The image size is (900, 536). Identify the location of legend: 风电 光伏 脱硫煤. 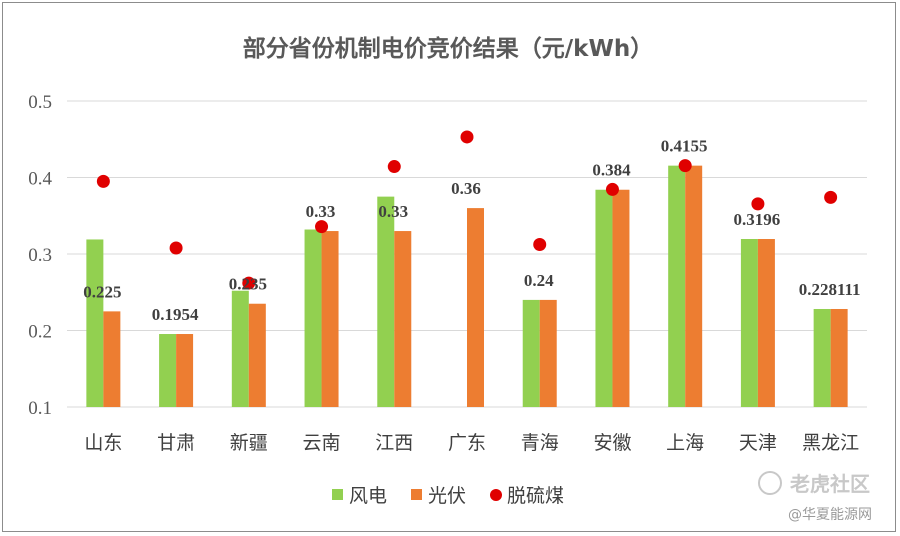
(448, 496).